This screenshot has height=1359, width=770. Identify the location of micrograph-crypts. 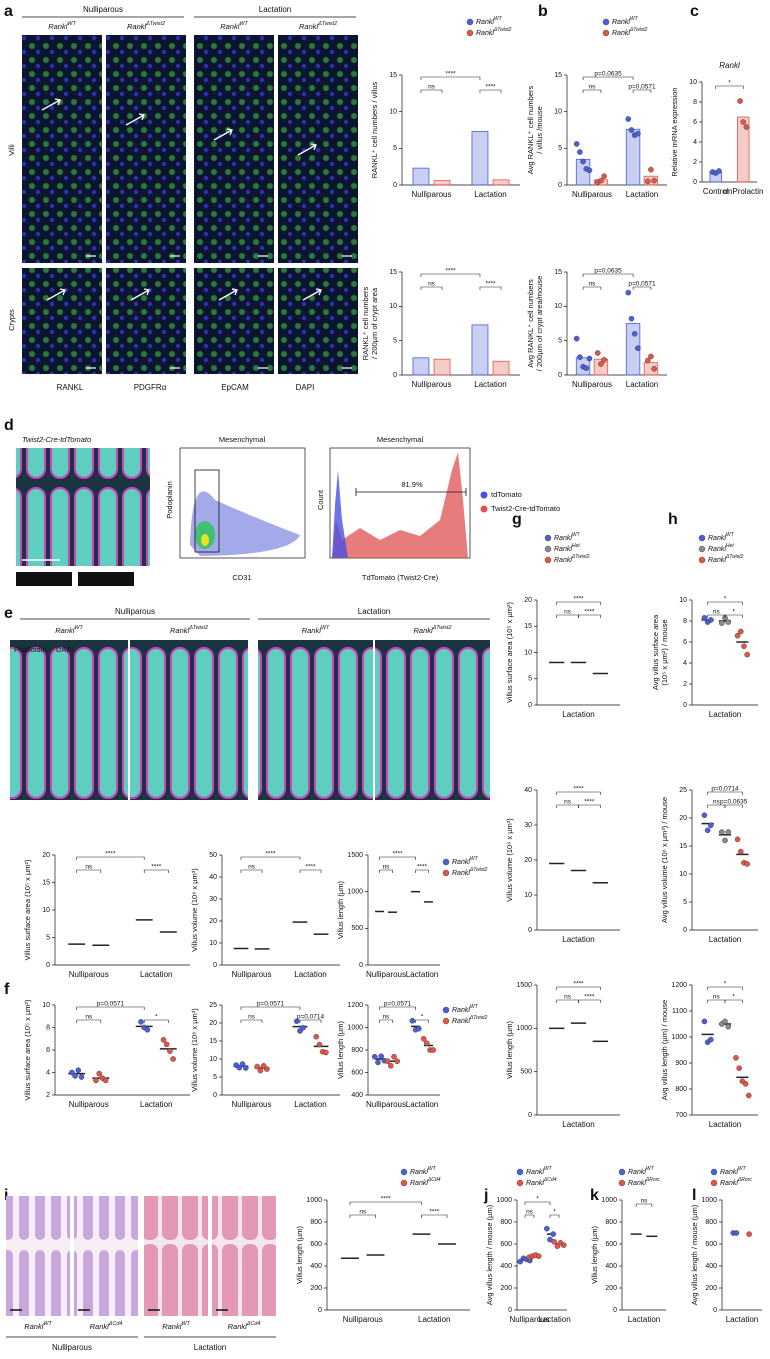
(234, 321).